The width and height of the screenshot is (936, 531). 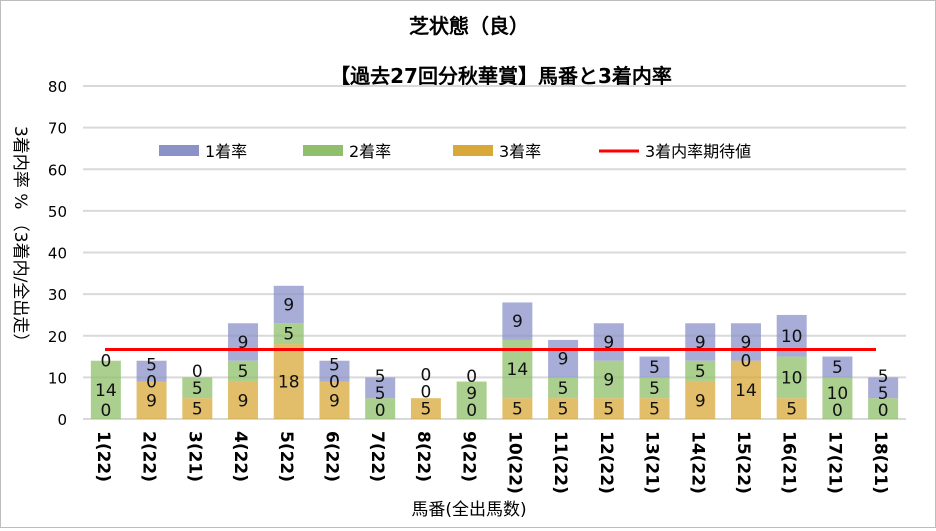 I want to click on x-tick-label: 4(22), so click(x=240, y=456).